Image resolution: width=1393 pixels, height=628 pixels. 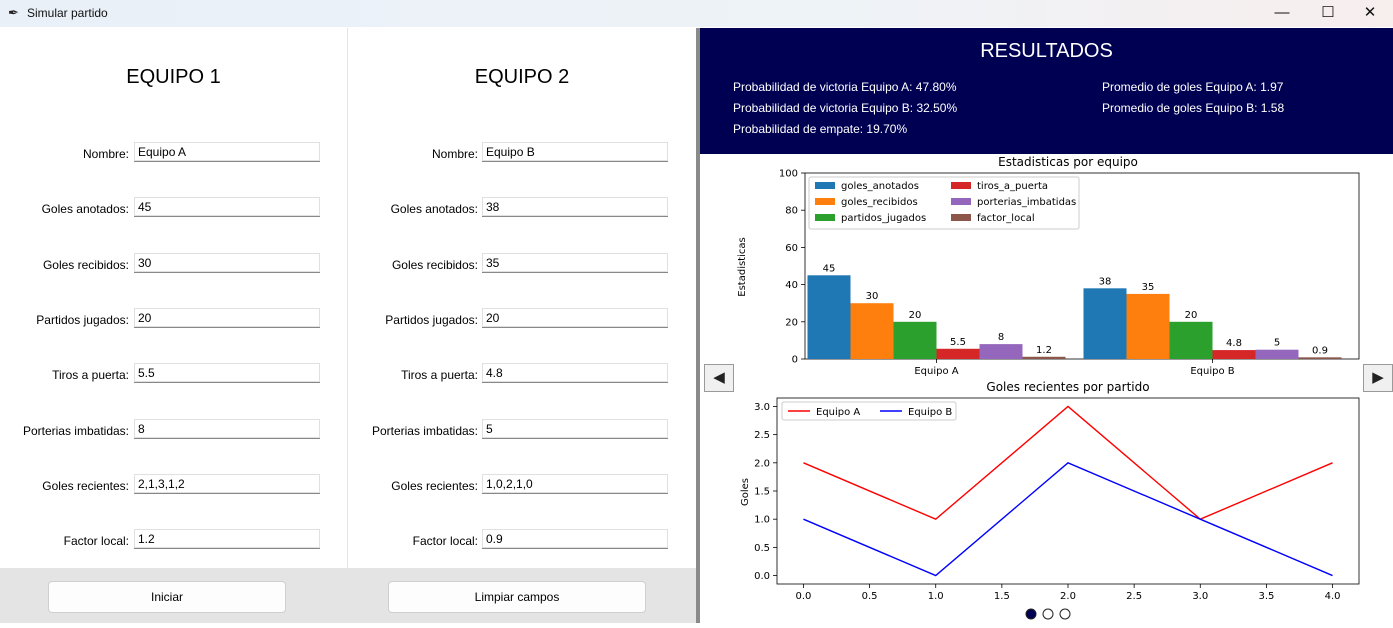 What do you see at coordinates (880, 186) in the screenshot?
I see `bar-legend-label: goles_anotados` at bounding box center [880, 186].